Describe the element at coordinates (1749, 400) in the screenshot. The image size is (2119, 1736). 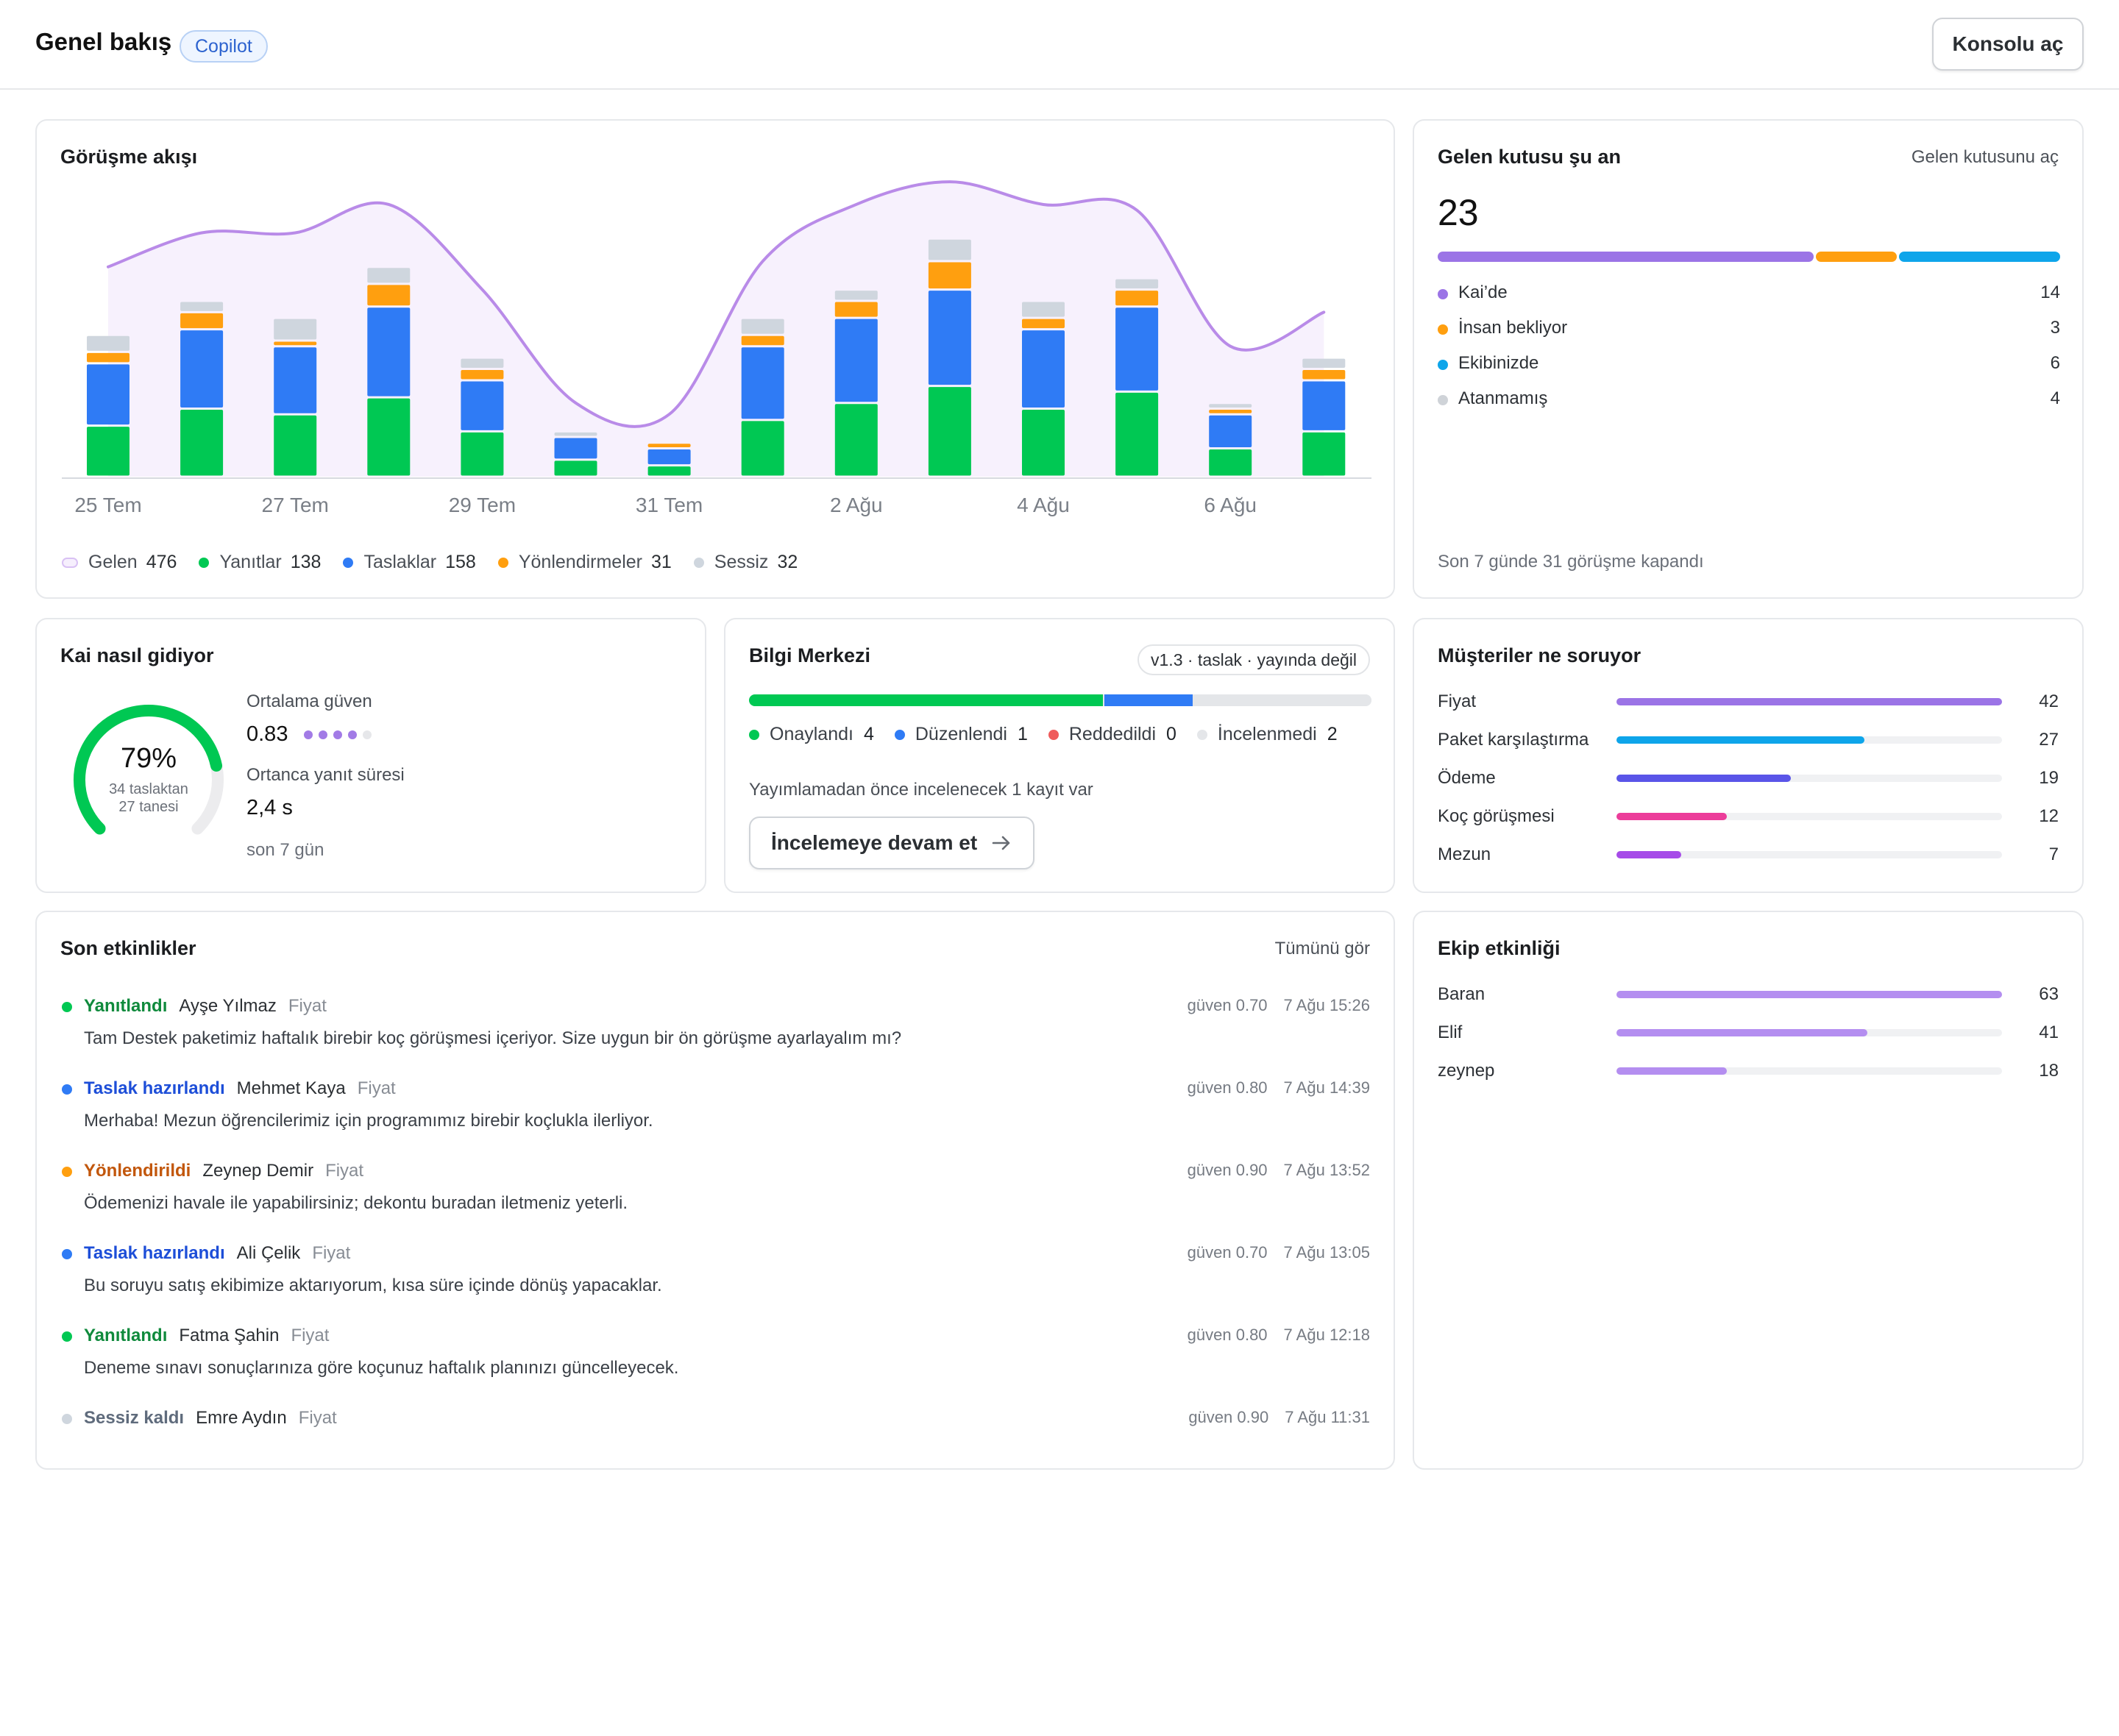
I see `inbox-row: Atanmamış 4` at that location.